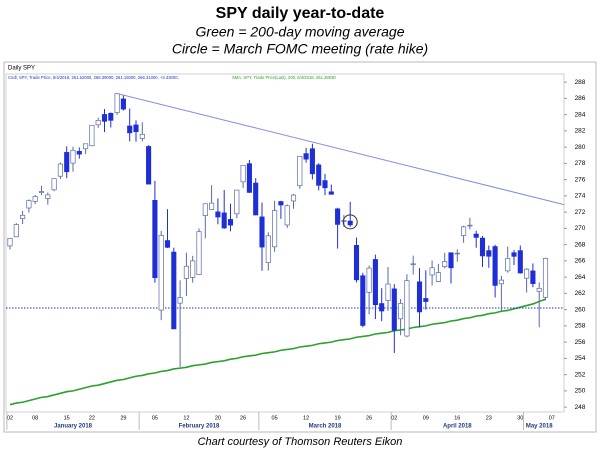 This screenshot has height=455, width=600. I want to click on y-tick-label: 266, so click(580, 261).